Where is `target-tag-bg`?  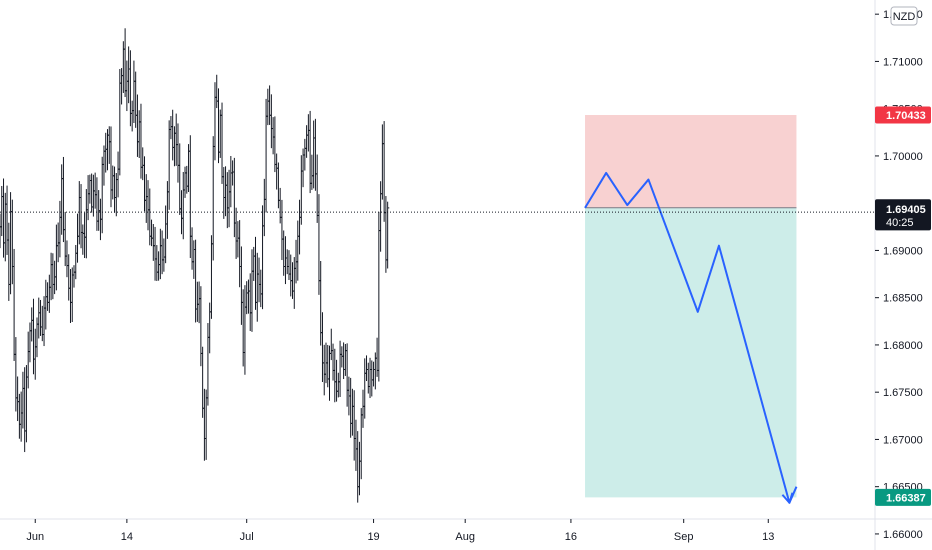
target-tag-bg is located at coordinates (903, 497).